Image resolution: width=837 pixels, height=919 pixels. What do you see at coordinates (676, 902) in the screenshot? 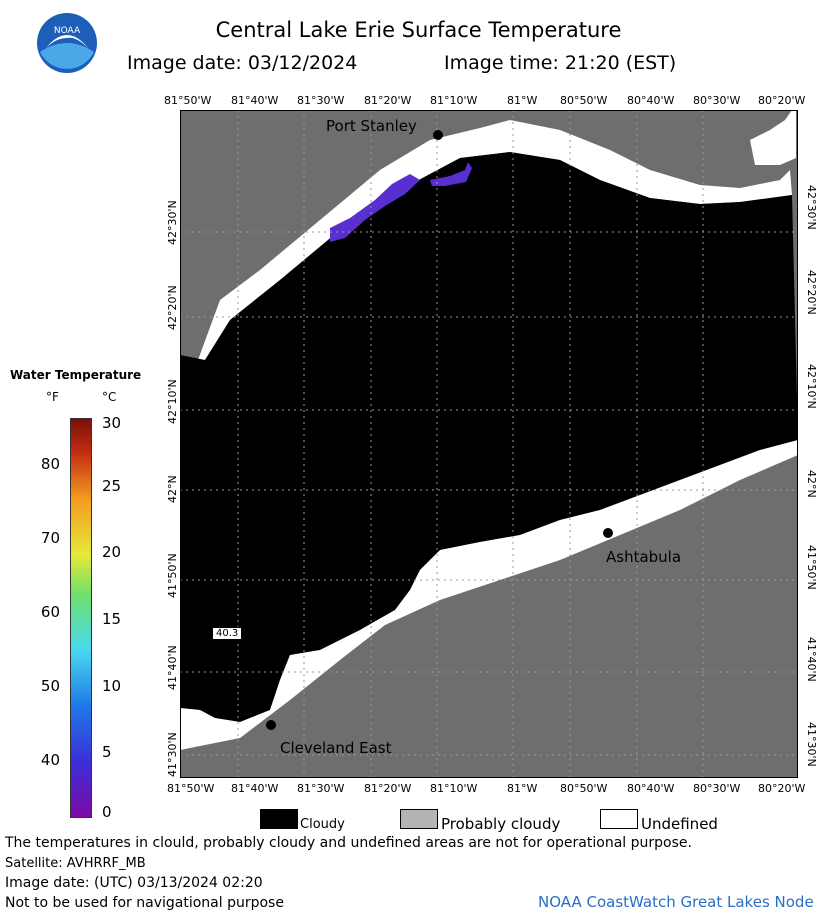
I see `noaa-node-link: NOAA CoastWatch Great Lakes Node` at bounding box center [676, 902].